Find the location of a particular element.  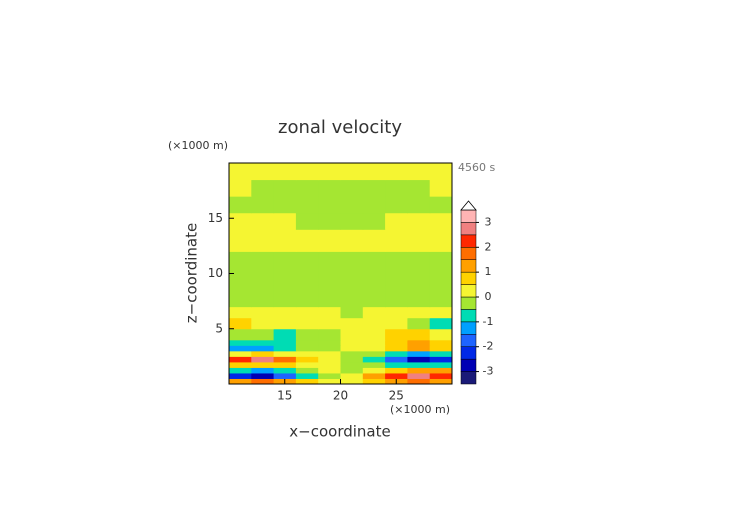

y-axis-label: z−coordinate is located at coordinates (192, 273).